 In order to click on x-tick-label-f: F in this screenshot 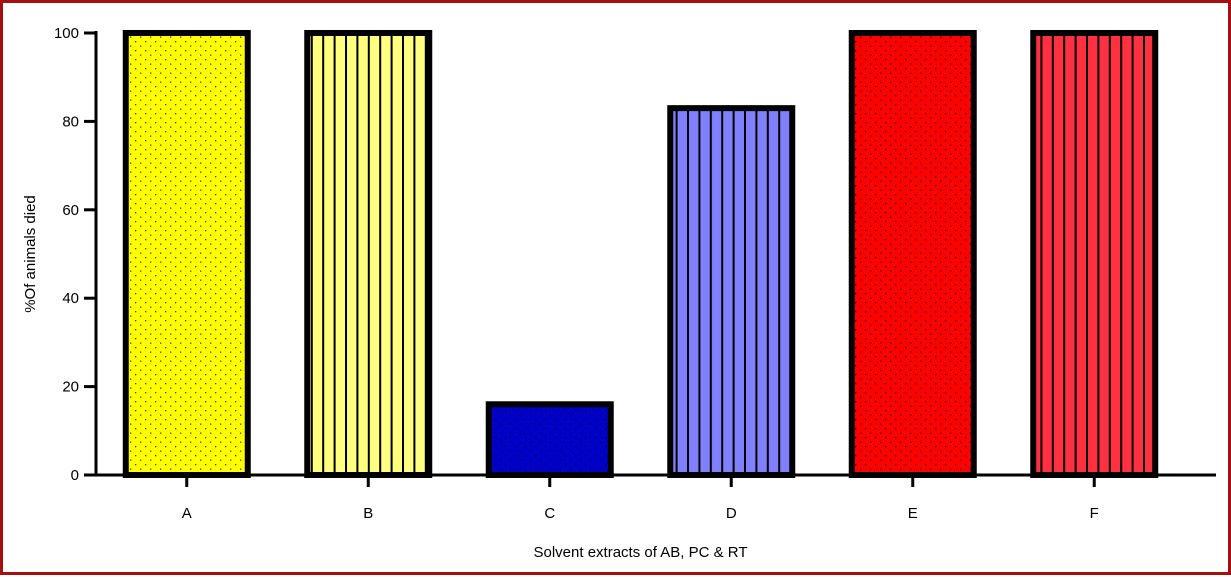, I will do `click(1094, 513)`.